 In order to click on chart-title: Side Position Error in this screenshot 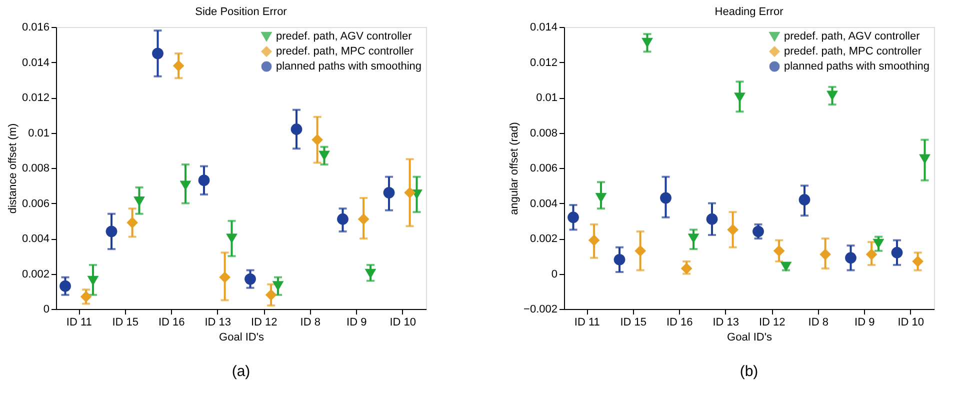, I will do `click(241, 12)`.